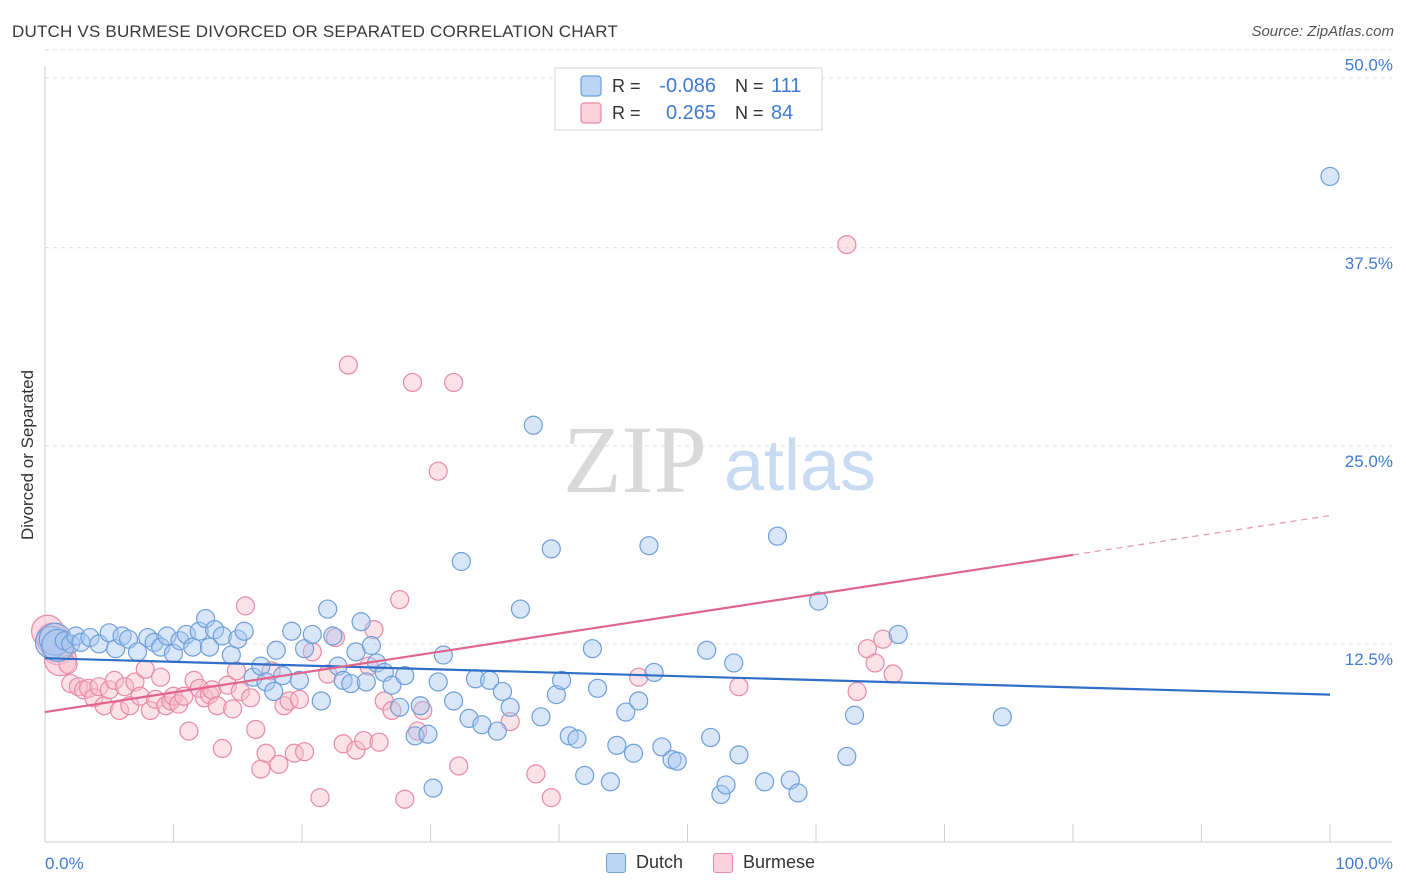 Image resolution: width=1406 pixels, height=892 pixels. What do you see at coordinates (688, 99) in the screenshot?
I see `legend-box: R = -0.086 N = 111 R = 0.265 N = 84` at bounding box center [688, 99].